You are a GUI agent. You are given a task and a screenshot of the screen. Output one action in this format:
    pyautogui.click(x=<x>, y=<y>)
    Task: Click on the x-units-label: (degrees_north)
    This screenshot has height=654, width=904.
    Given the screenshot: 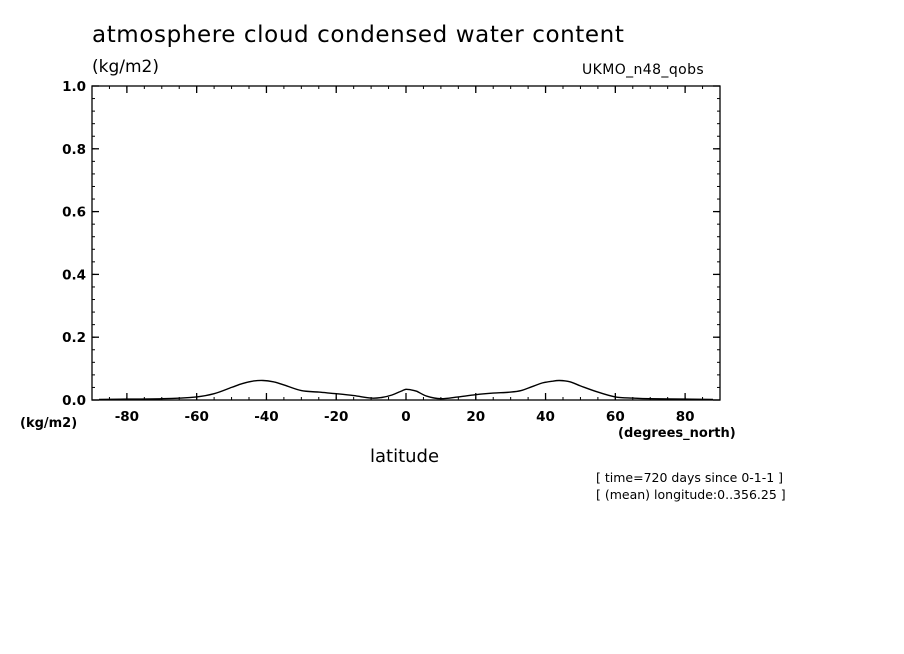 What is the action you would take?
    pyautogui.click(x=677, y=433)
    